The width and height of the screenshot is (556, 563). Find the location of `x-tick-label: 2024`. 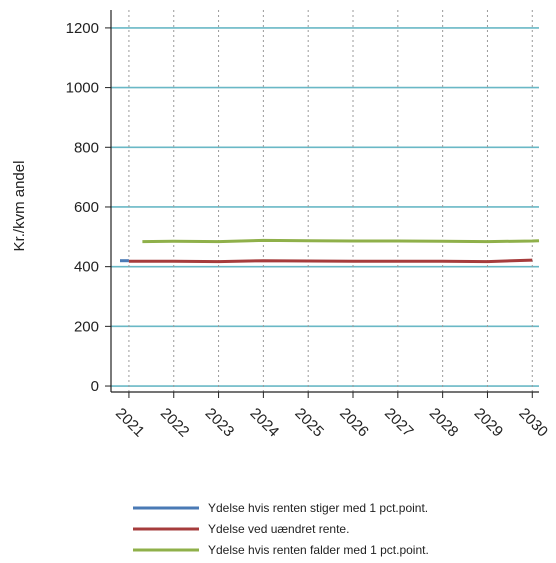

x-tick-label: 2024 is located at coordinates (265, 423).